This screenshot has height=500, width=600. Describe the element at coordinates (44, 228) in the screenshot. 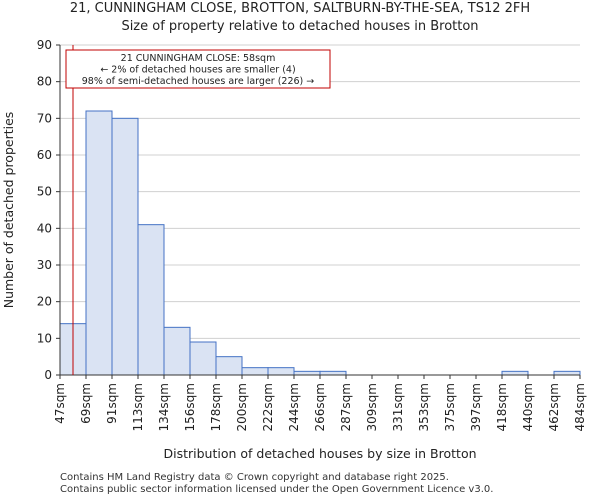

I see `y-tick-label: 40` at that location.